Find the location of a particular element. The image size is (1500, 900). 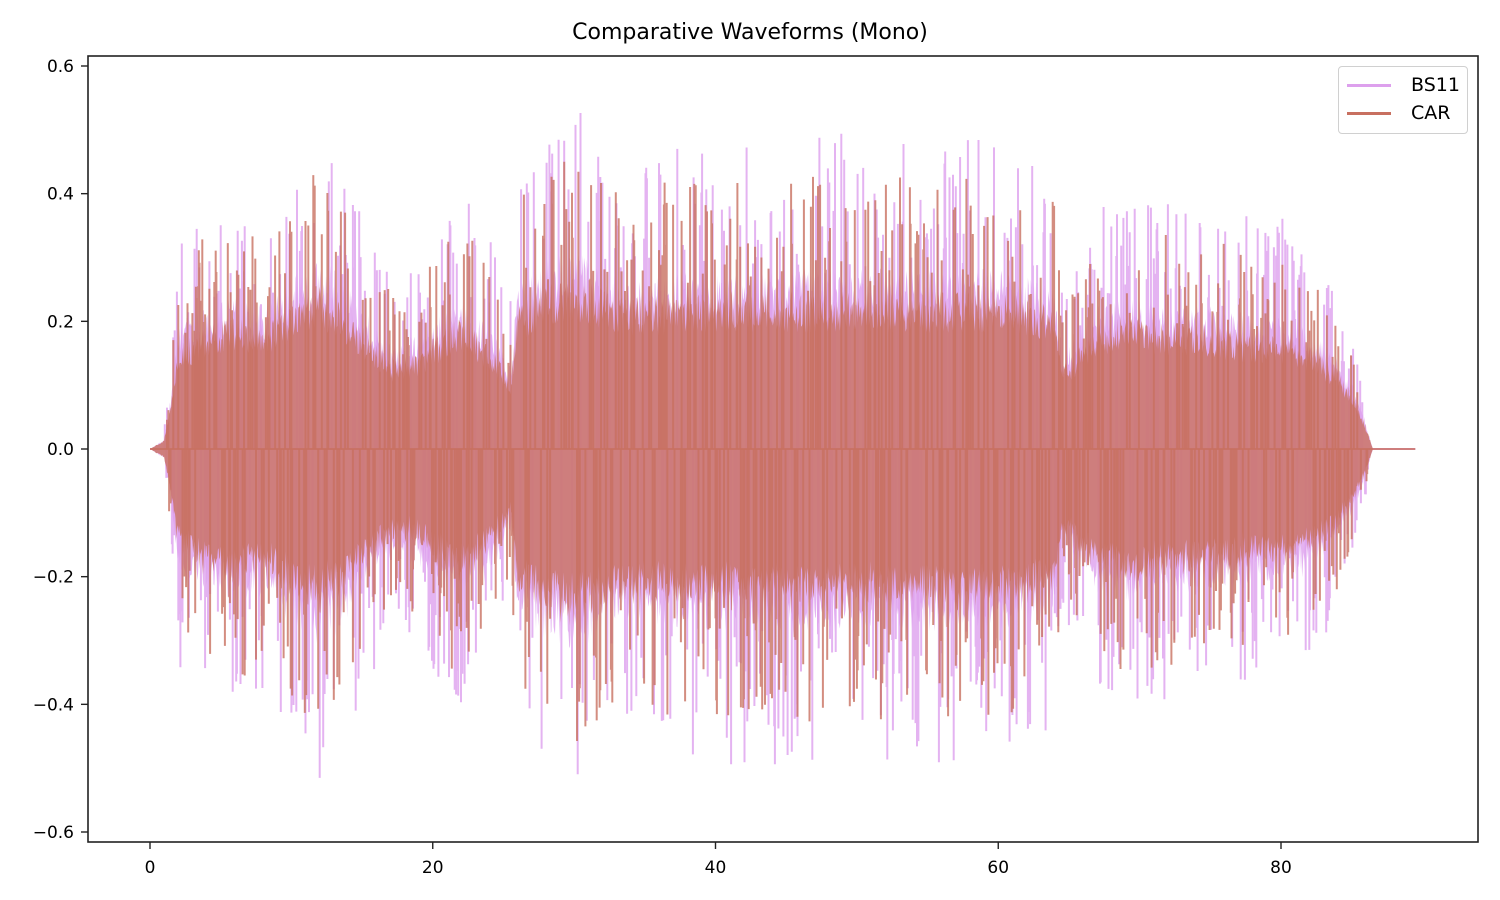

x-axis: 0 20 40 60 80 is located at coordinates (718, 860).